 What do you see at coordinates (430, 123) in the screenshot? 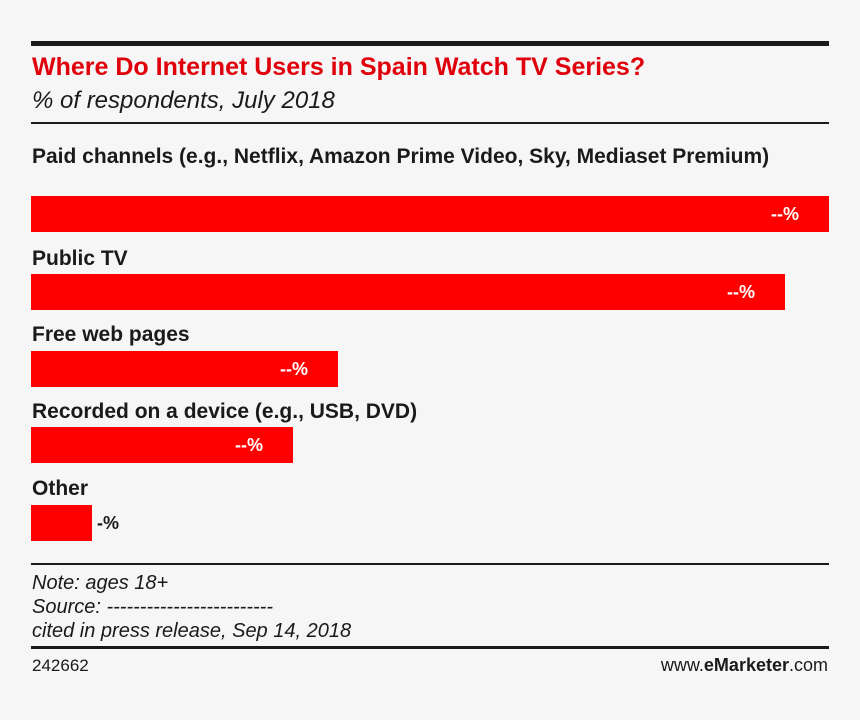
I see `header-divider` at bounding box center [430, 123].